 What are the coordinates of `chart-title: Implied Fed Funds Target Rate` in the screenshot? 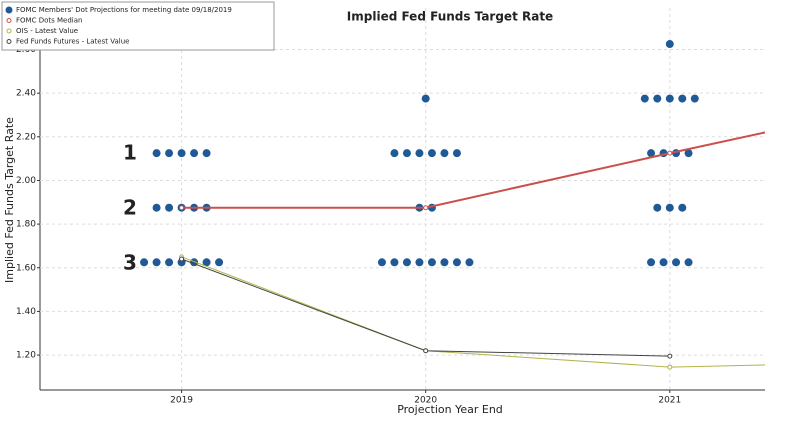 It's located at (450, 17).